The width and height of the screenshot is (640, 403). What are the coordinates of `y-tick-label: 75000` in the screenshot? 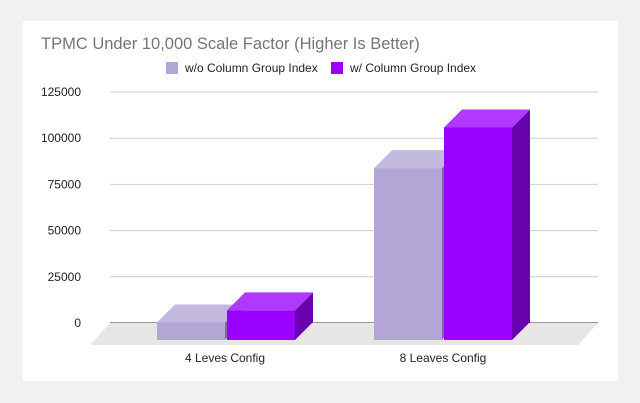 It's located at (65, 184).